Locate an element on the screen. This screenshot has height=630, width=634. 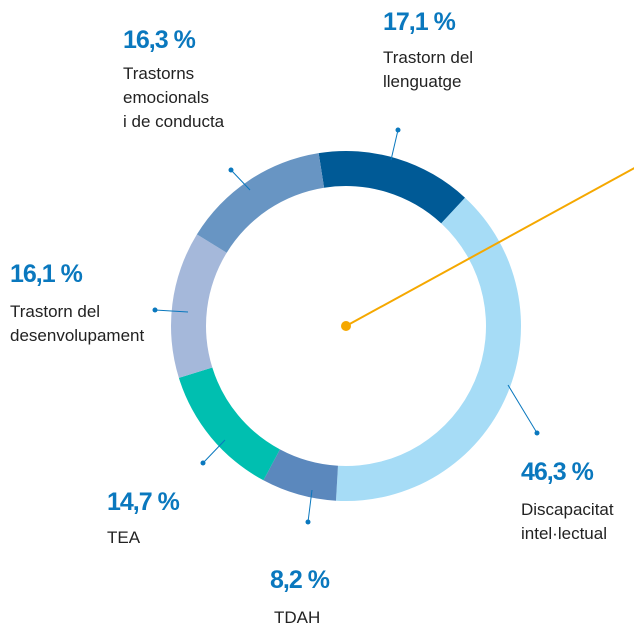
category-label: TEA is located at coordinates (124, 537).